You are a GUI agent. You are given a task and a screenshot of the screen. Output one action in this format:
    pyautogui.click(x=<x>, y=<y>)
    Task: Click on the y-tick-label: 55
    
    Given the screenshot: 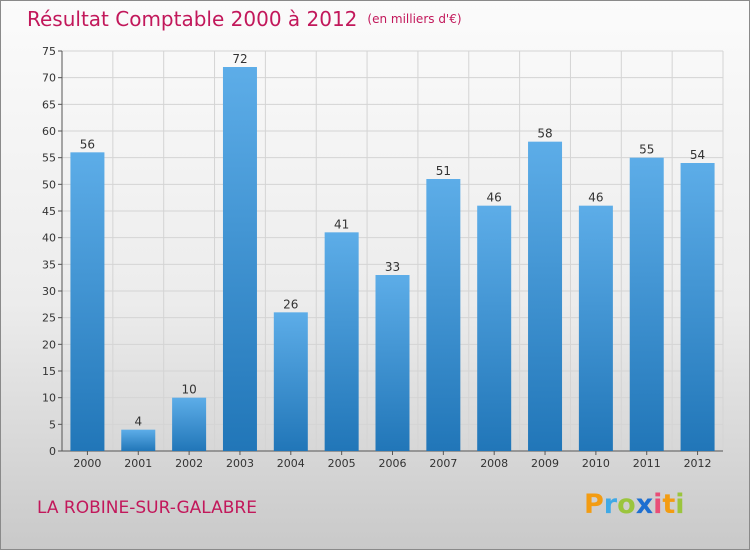 What is the action you would take?
    pyautogui.click(x=49, y=158)
    